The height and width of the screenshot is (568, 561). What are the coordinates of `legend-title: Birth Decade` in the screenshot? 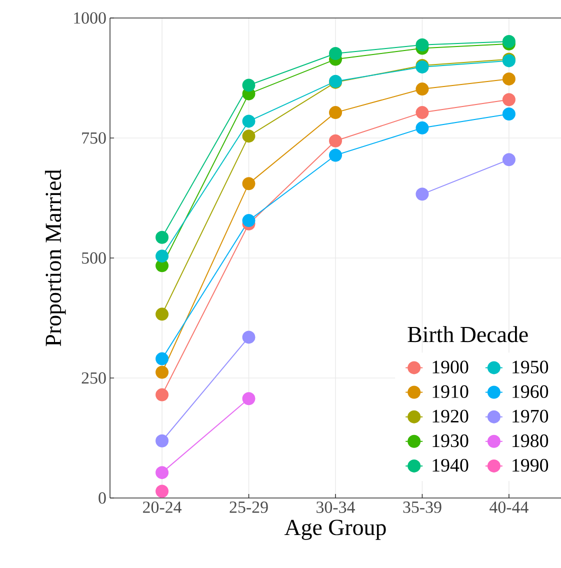 It's located at (468, 334).